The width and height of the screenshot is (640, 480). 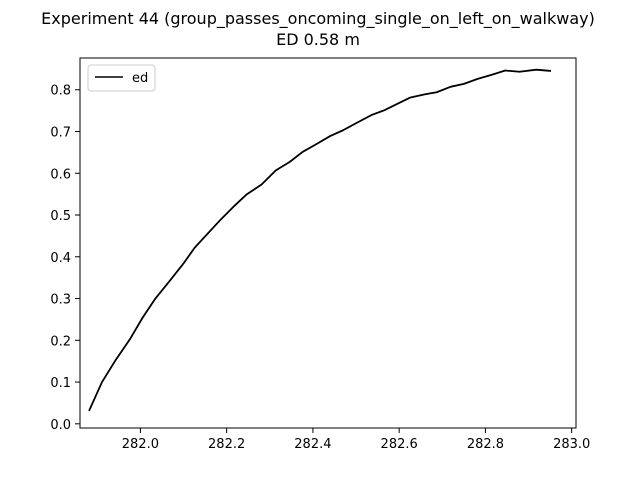 I want to click on x-tick-label: 282.6, so click(x=399, y=444).